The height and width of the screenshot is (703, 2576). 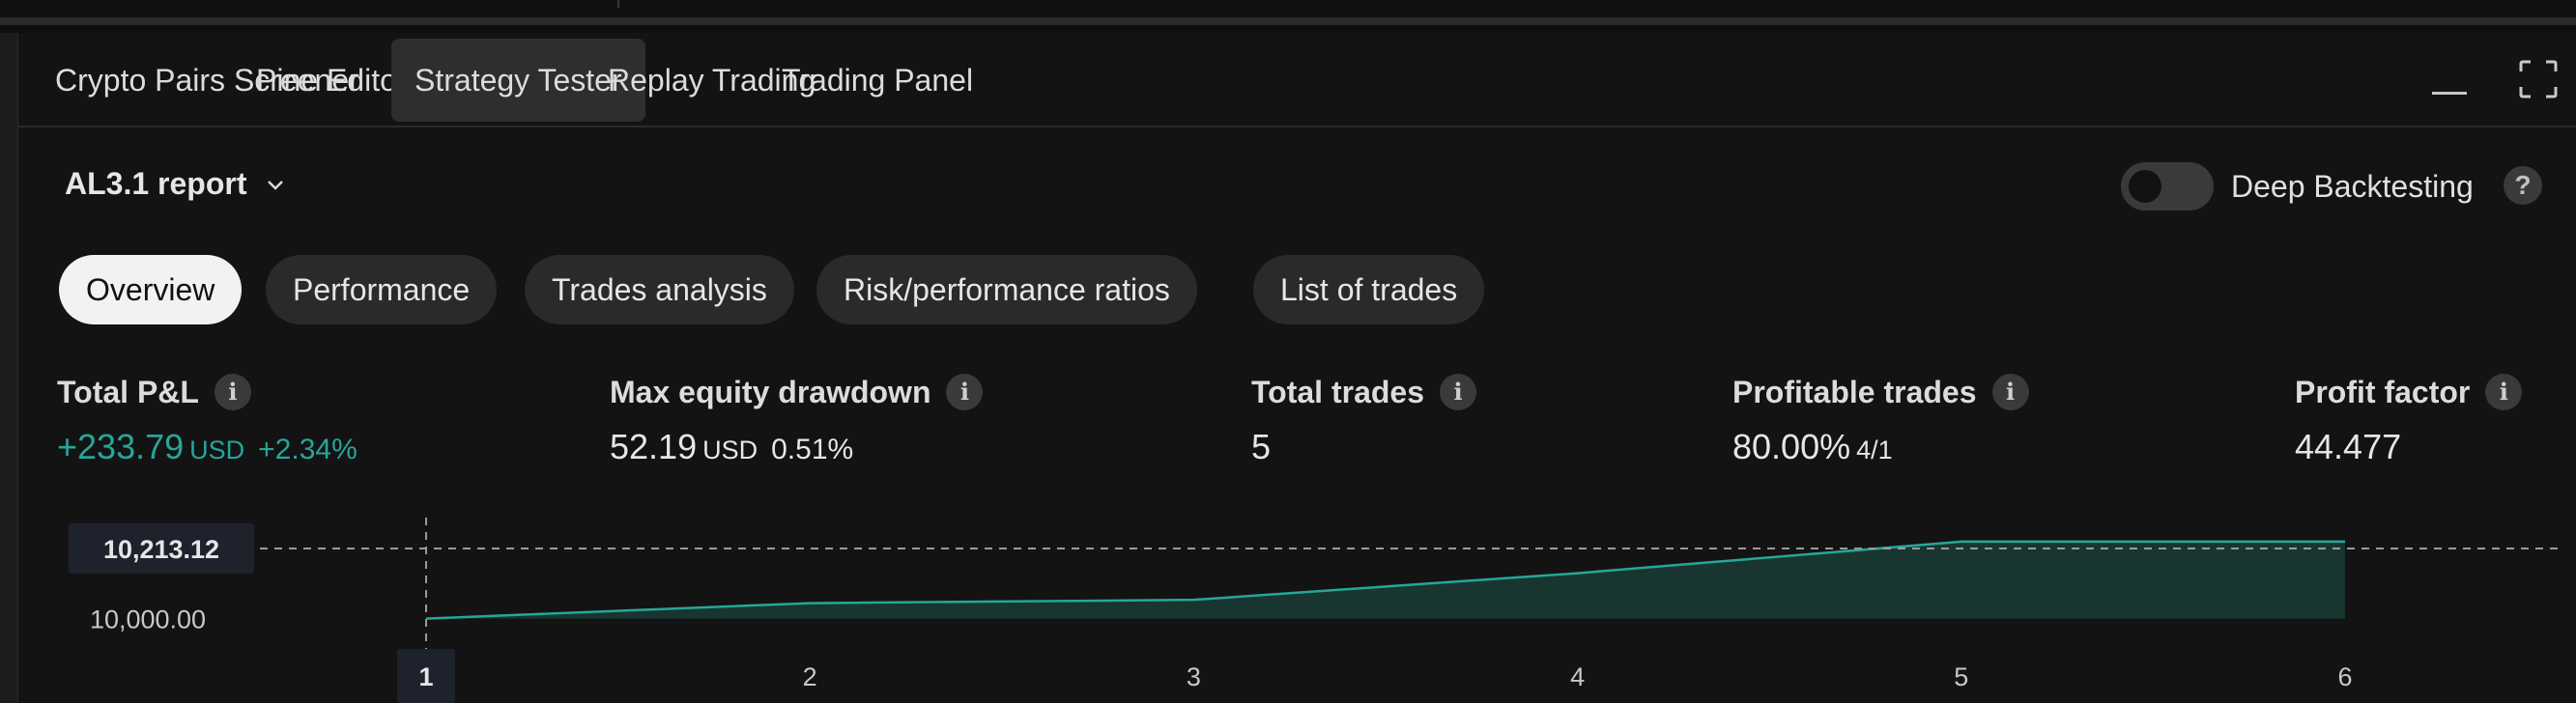 What do you see at coordinates (2349, 447) in the screenshot?
I see `metric-value: 44.477` at bounding box center [2349, 447].